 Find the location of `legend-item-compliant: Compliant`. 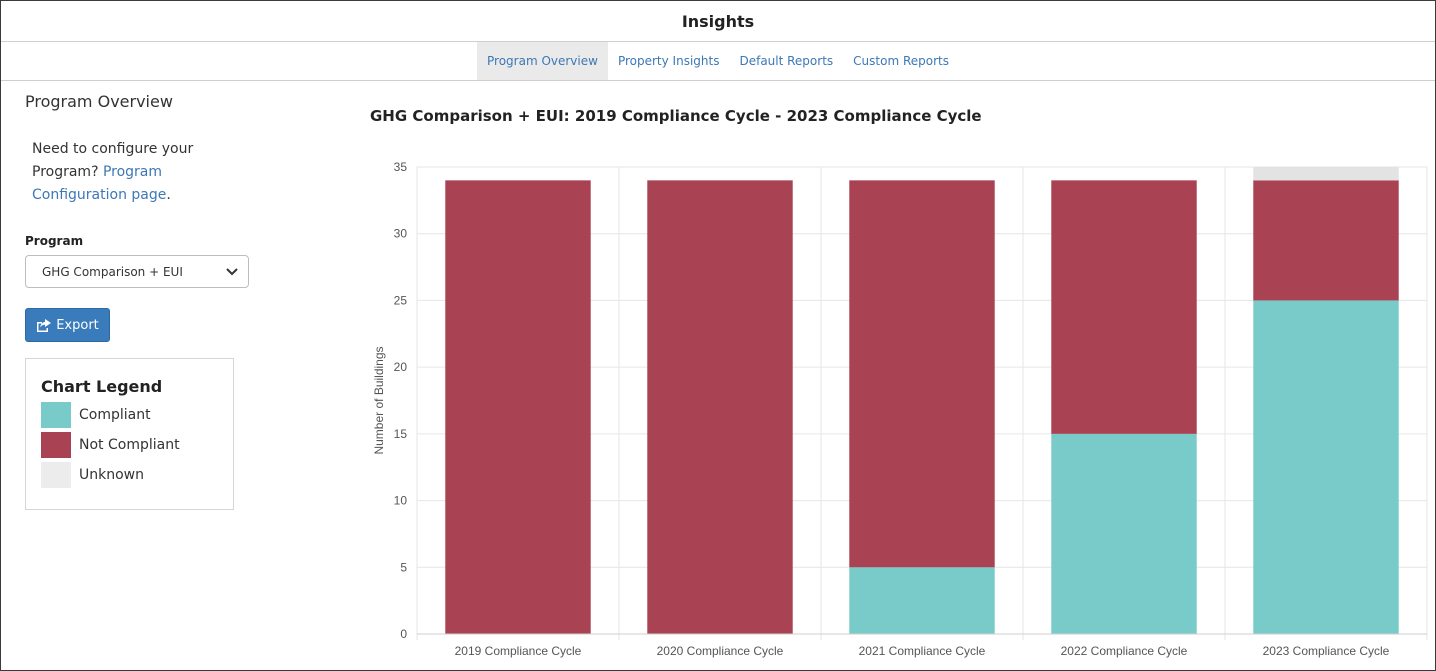

legend-item-compliant: Compliant is located at coordinates (137, 415).